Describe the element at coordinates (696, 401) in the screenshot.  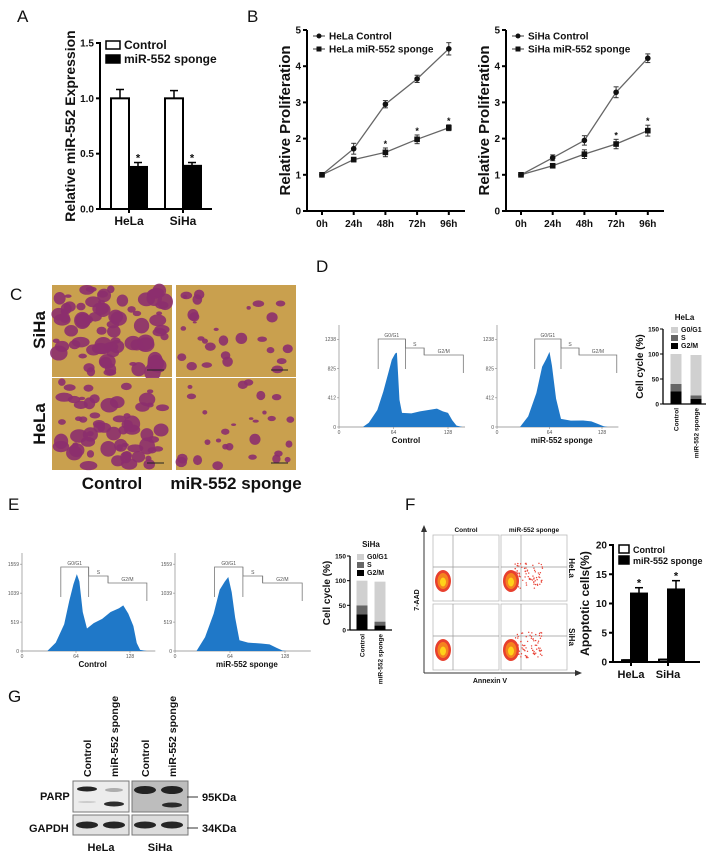
I see `stacked-segment-g2m` at that location.